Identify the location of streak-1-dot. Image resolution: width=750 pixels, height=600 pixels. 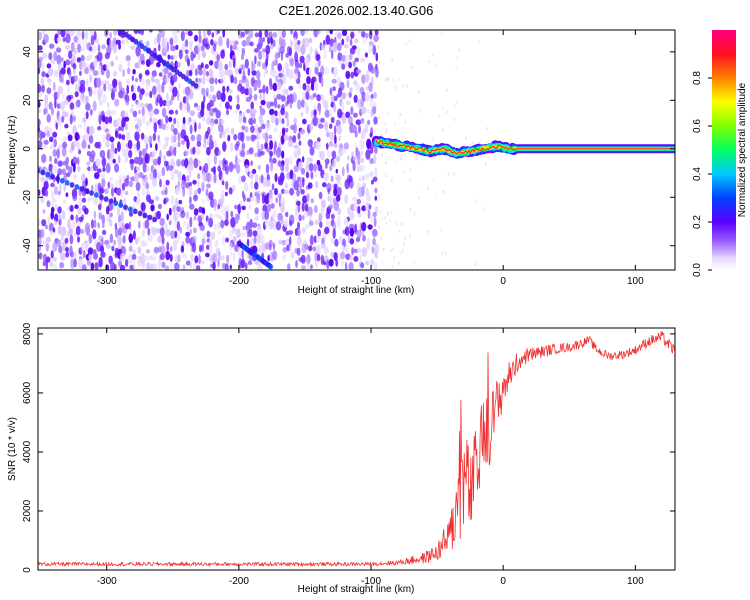
(270, 266).